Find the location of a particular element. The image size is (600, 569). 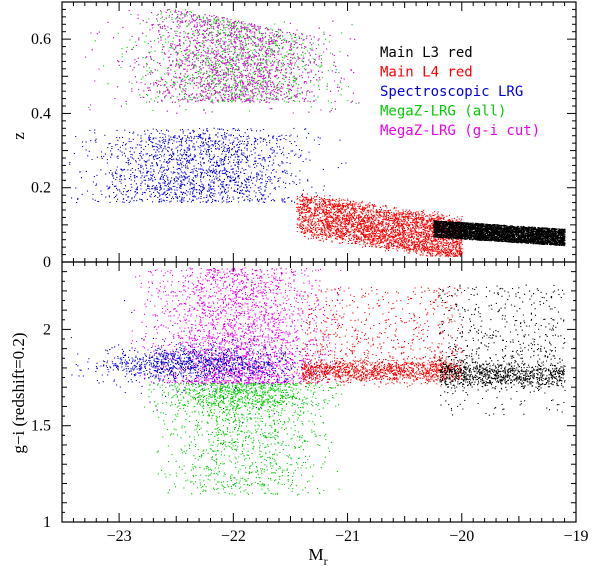

x-tick-label: −20 is located at coordinates (461, 536).